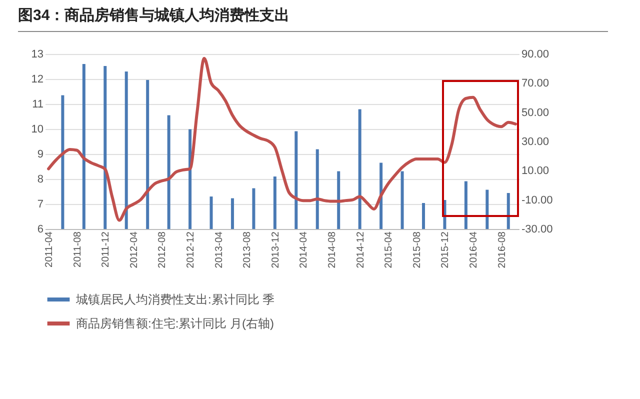  What do you see at coordinates (313, 19) in the screenshot?
I see `chart-title: 图34：商品房销售与城镇人均消费性支出` at bounding box center [313, 19].